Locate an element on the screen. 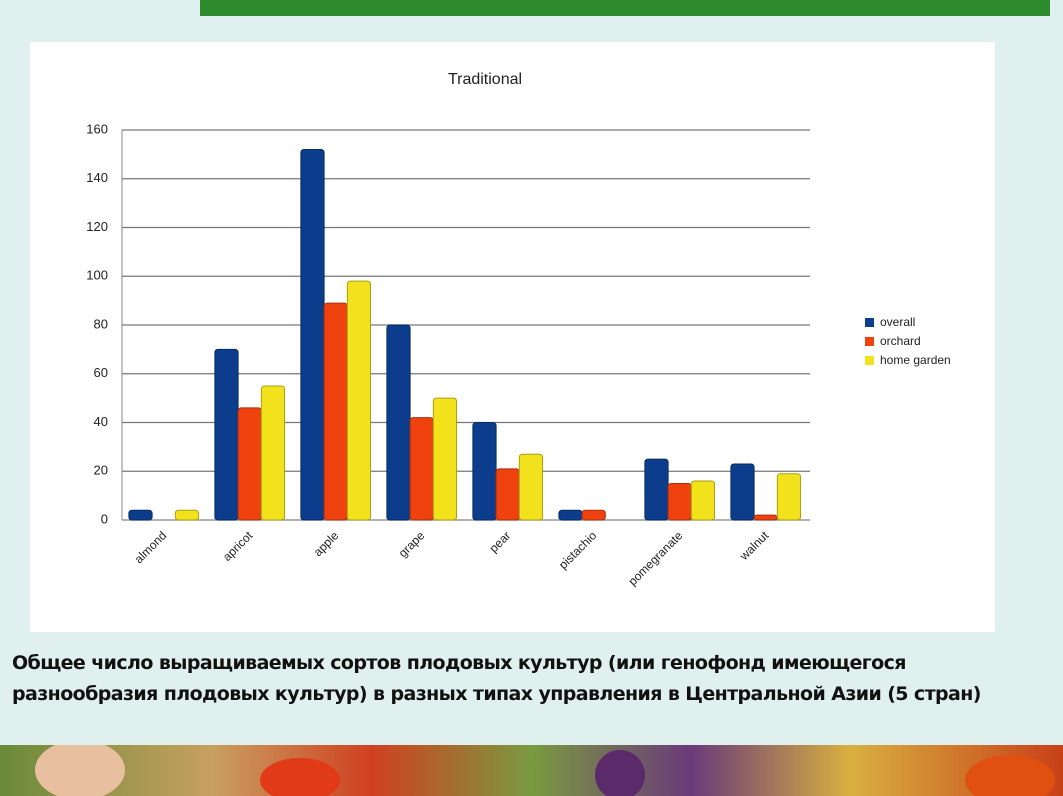 Image resolution: width=1063 pixels, height=796 pixels. legend-label: home garden is located at coordinates (915, 360).